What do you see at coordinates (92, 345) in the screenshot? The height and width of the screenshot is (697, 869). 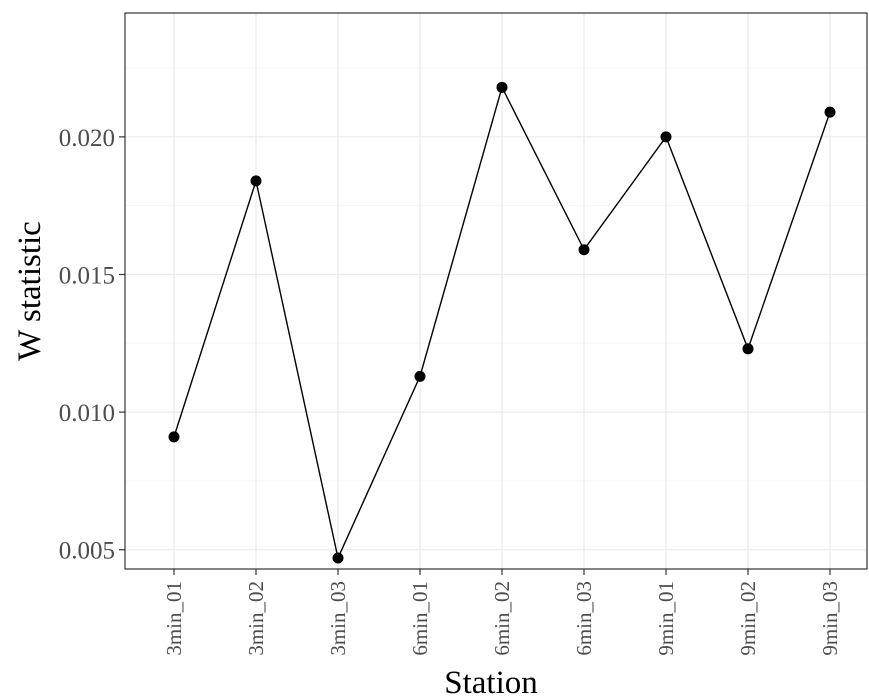 I see `y-axis: 0.005 0.010 0.015 0.020` at bounding box center [92, 345].